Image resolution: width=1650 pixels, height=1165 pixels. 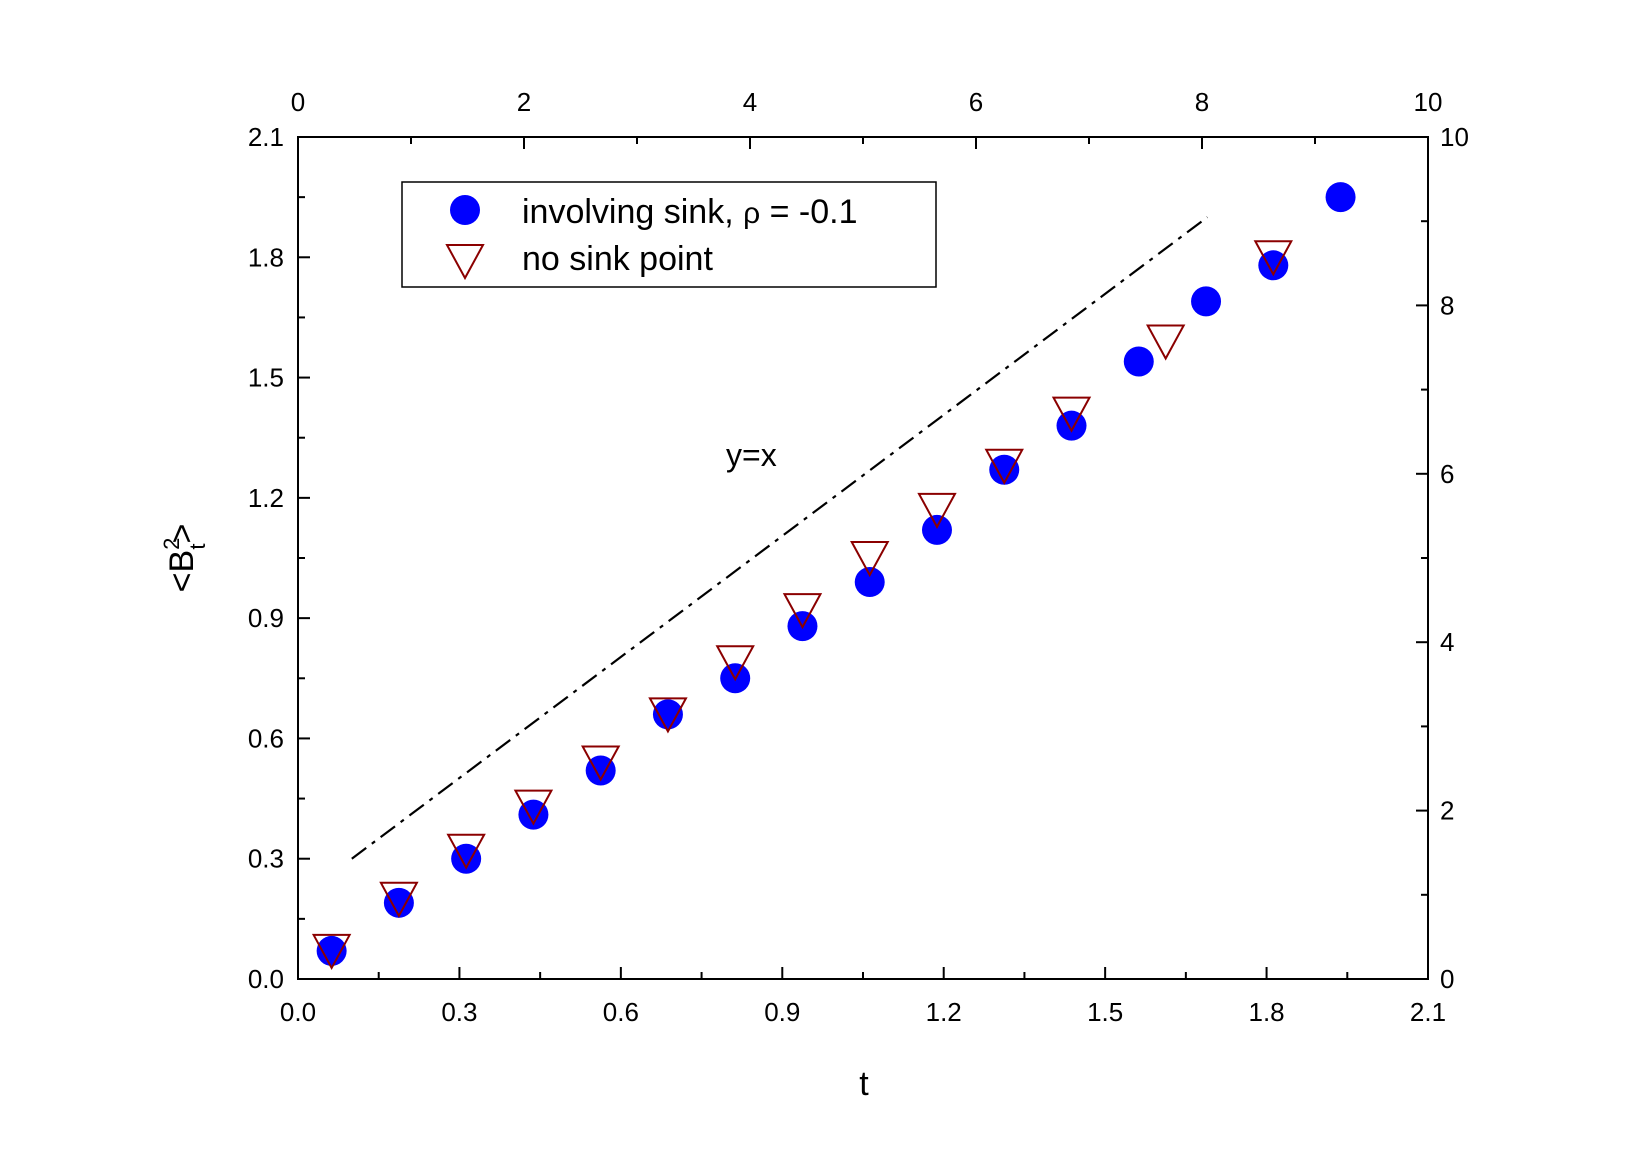 I want to click on top-tick-label: 4, so click(x=750, y=102).